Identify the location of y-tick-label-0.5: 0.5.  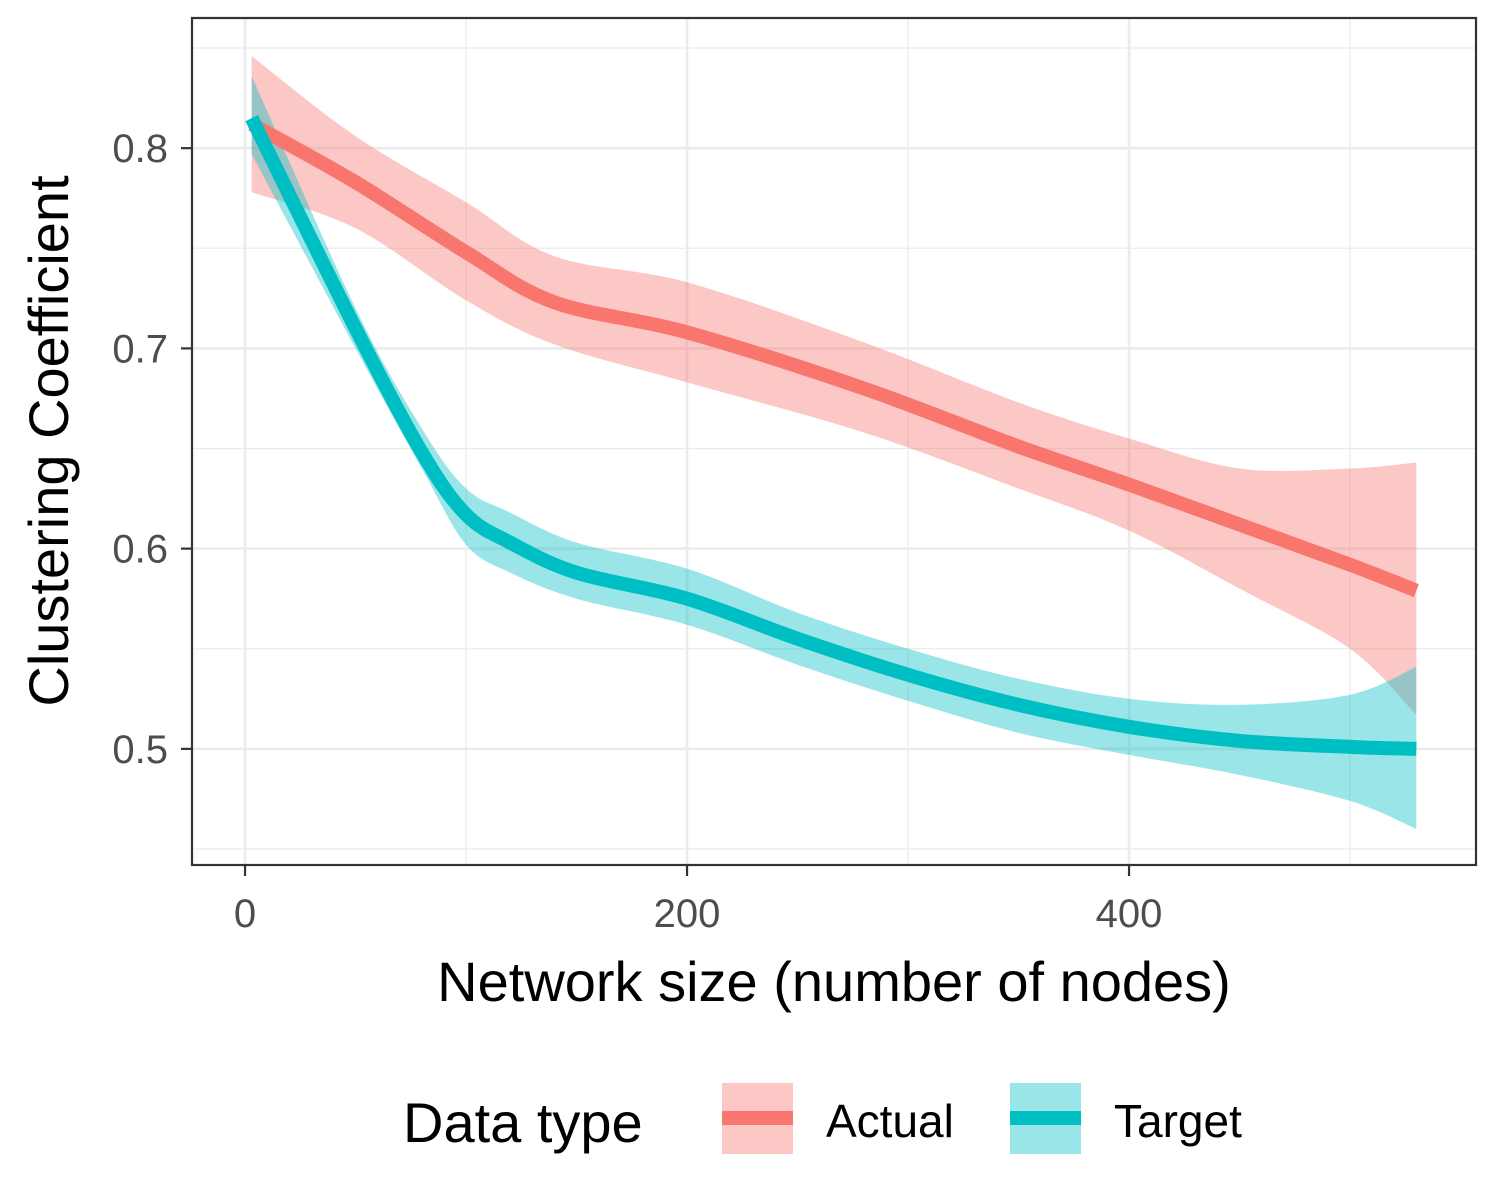
(140, 750).